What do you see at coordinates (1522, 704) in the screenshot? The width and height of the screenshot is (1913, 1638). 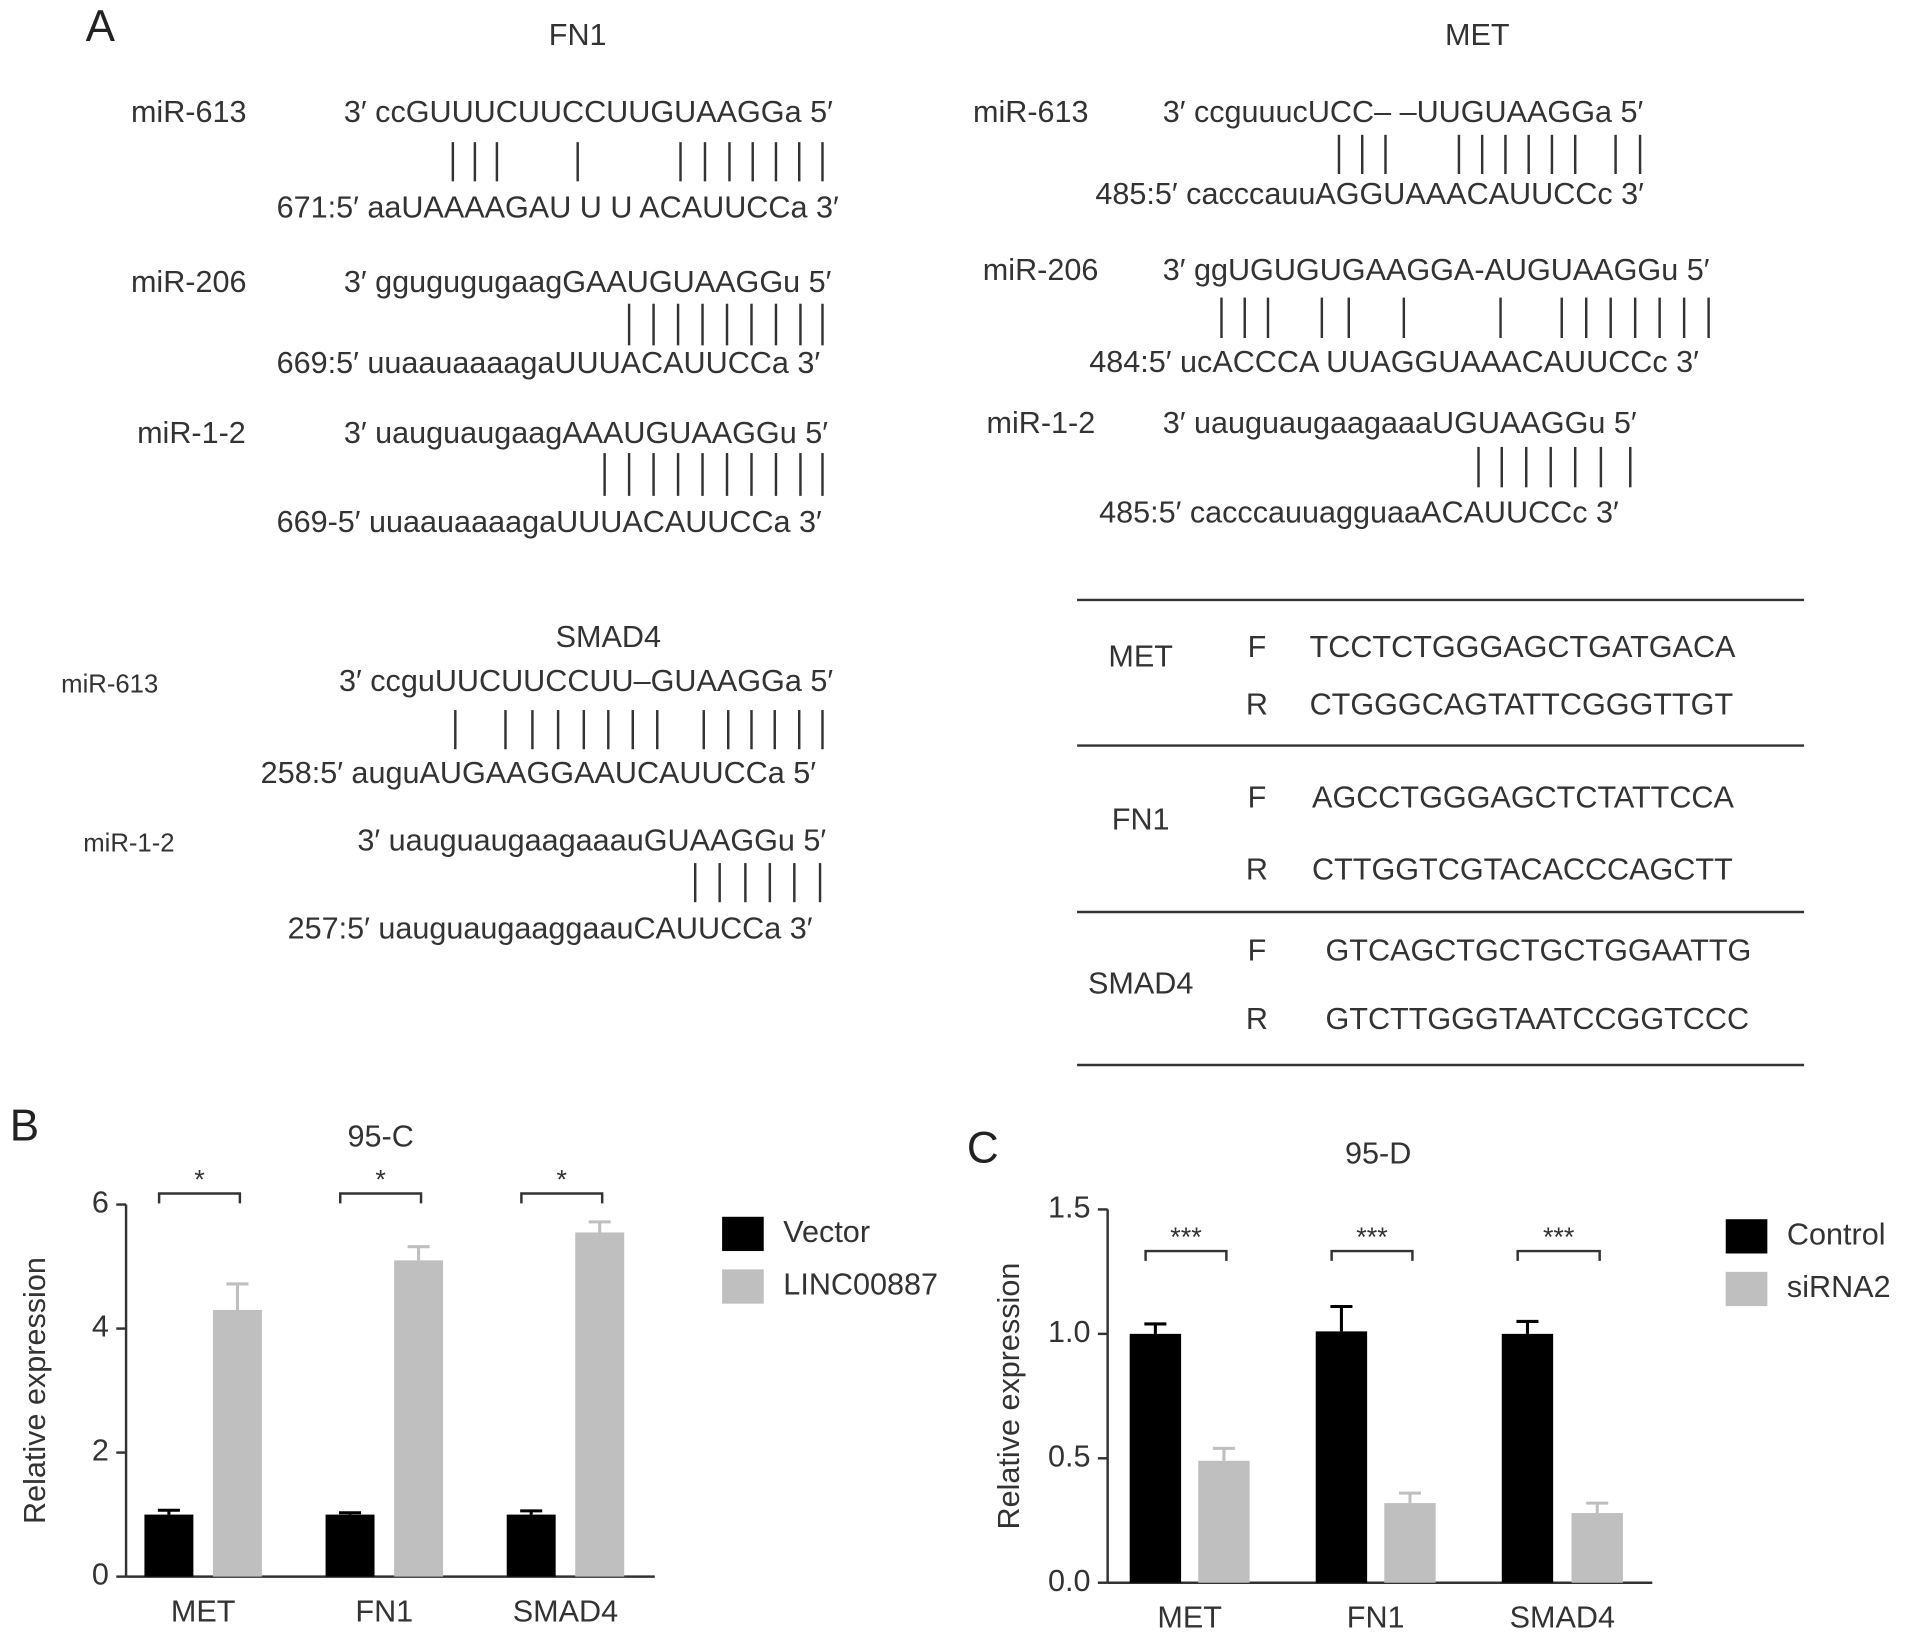 I see `primer-sequence: CTGGGCAGTATTCGGGTTGT` at bounding box center [1522, 704].